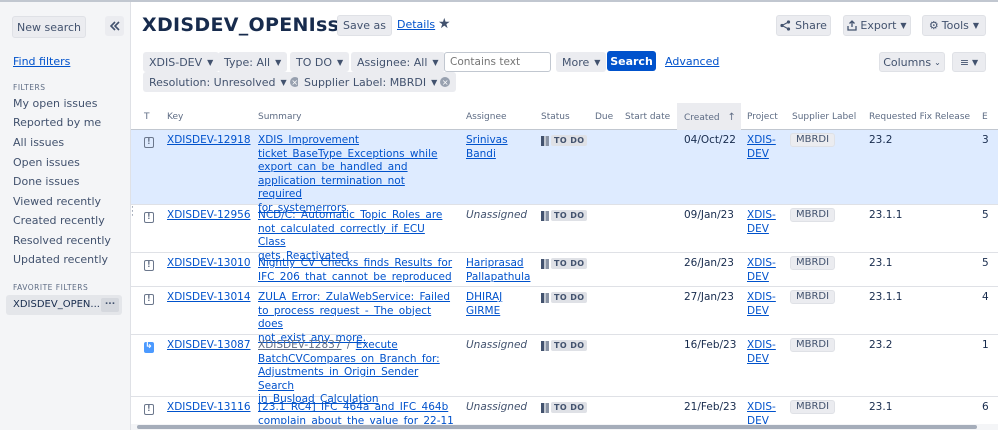  Describe the element at coordinates (51, 287) in the screenshot. I see `favorite-filters-heading: FAVORITE FILTERS` at that location.